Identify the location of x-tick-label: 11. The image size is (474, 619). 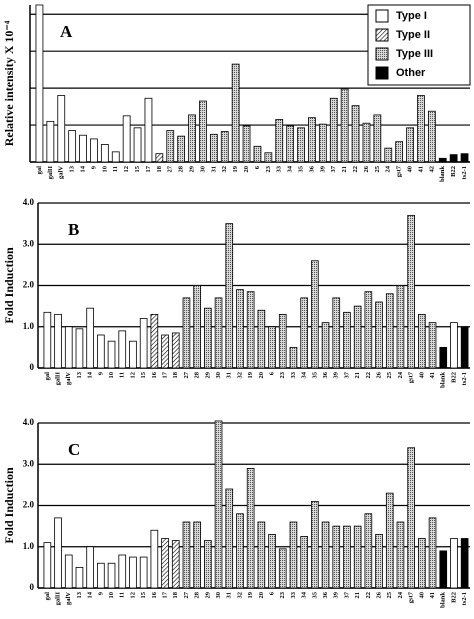
(122, 595).